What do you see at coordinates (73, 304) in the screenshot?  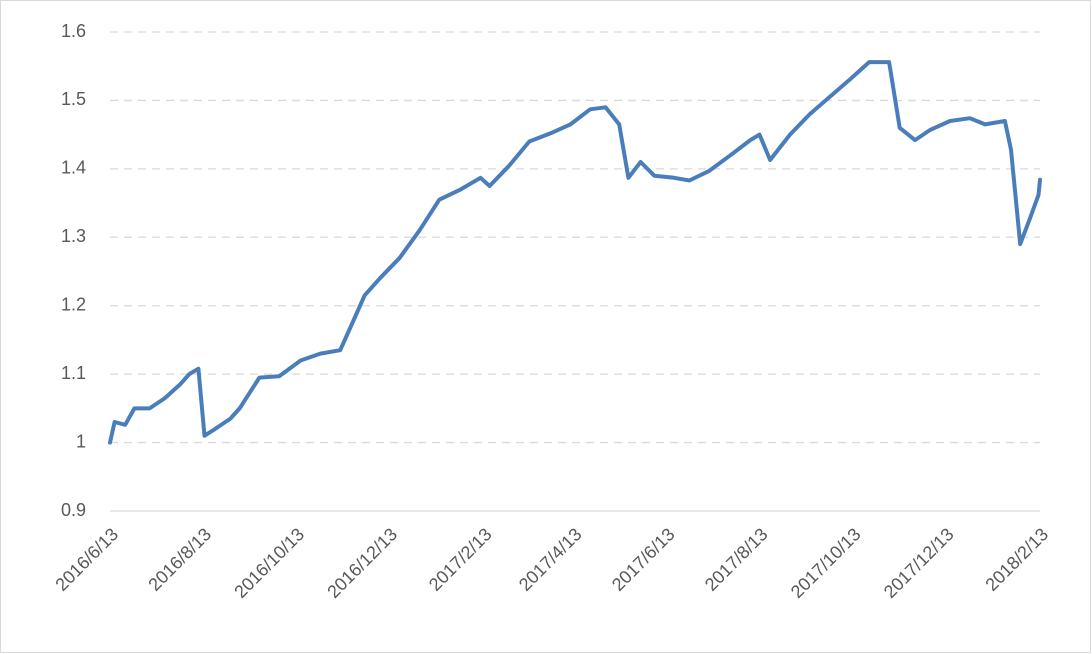 I see `y-tick-label: 1.2` at bounding box center [73, 304].